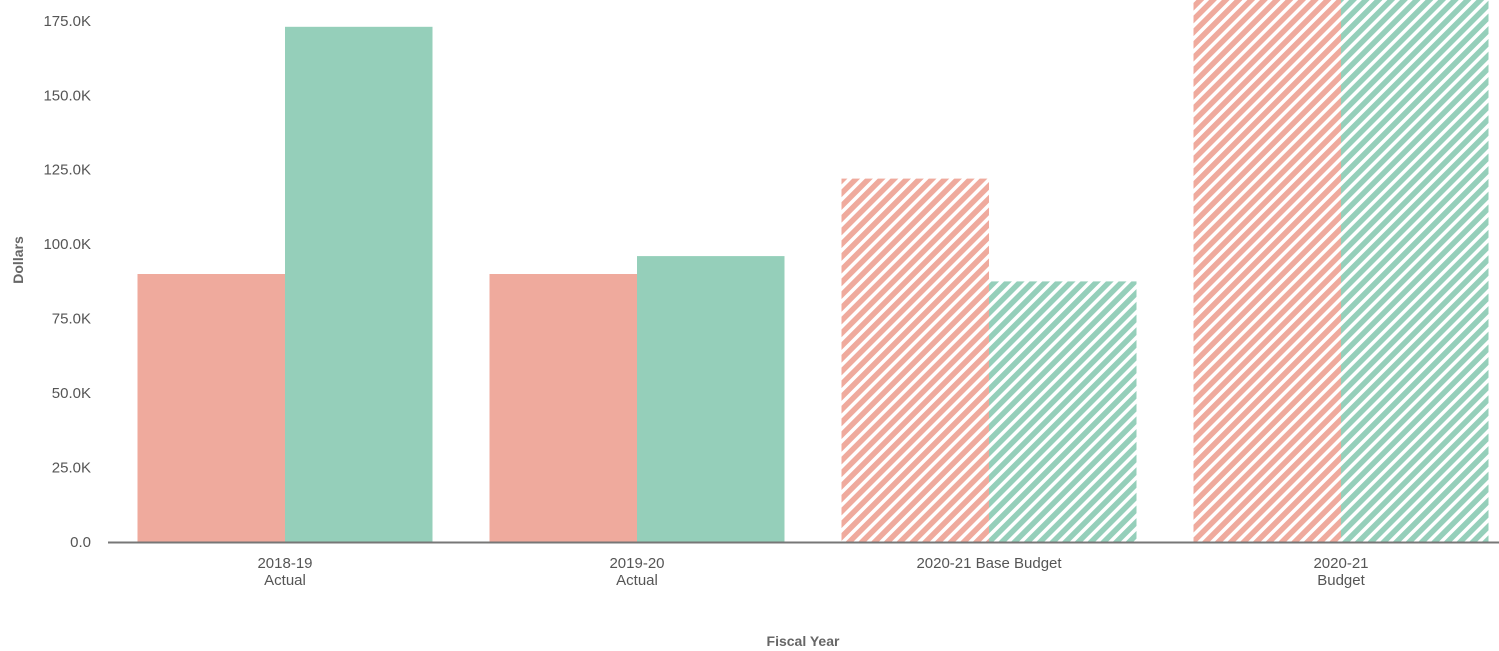 The image size is (1499, 651). What do you see at coordinates (67, 170) in the screenshot?
I see `y-tick-label: 125.0K` at bounding box center [67, 170].